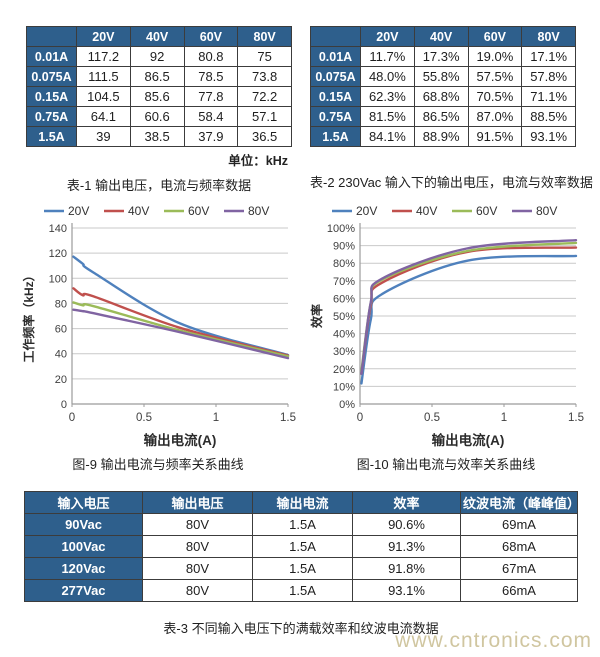 The image size is (600, 657). What do you see at coordinates (159, 56) in the screenshot?
I see `table-row: 0.01A 117.2 92 80.8 75` at bounding box center [159, 56].